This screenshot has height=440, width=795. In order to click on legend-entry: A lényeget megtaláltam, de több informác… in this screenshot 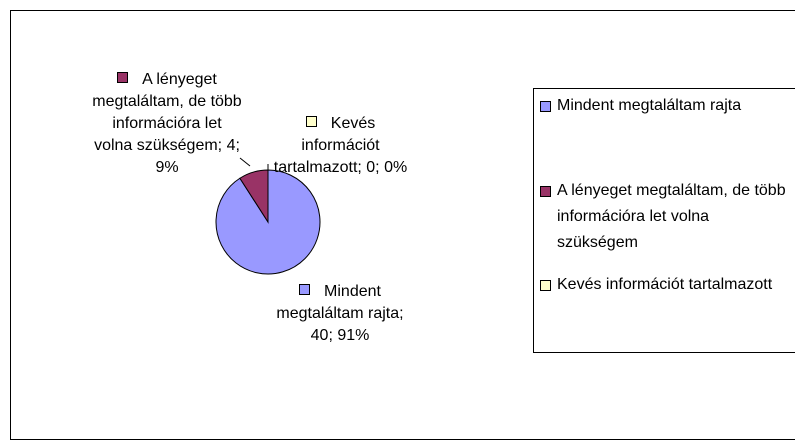, I will do `click(665, 217)`.